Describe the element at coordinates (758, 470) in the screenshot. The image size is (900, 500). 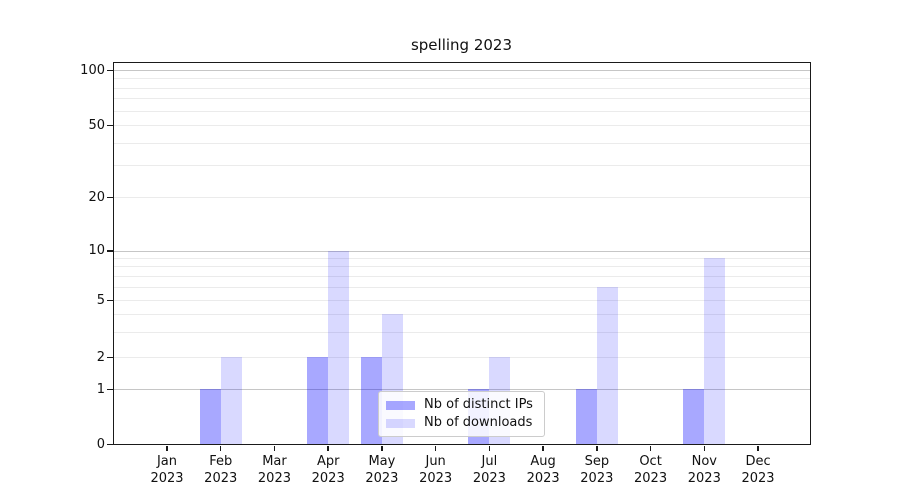
I see `x-tick-label-dec: Dec 2023` at that location.